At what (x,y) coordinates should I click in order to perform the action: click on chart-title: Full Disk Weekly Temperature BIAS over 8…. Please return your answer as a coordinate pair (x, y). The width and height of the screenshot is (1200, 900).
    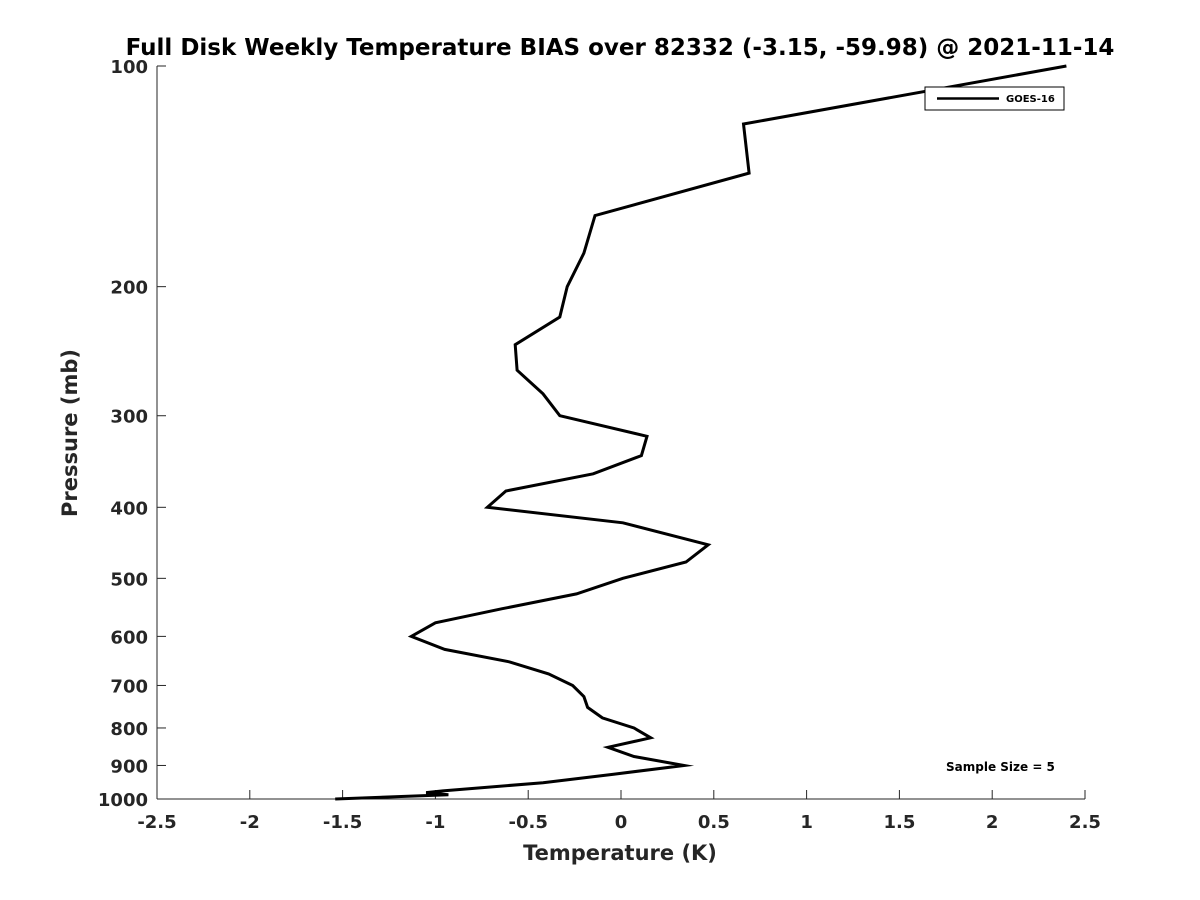
    Looking at the image, I should click on (620, 48).